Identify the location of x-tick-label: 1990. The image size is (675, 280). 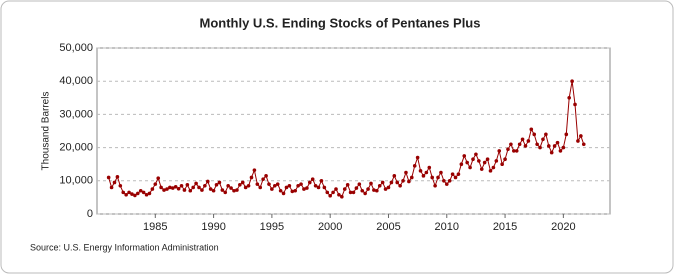
(213, 227).